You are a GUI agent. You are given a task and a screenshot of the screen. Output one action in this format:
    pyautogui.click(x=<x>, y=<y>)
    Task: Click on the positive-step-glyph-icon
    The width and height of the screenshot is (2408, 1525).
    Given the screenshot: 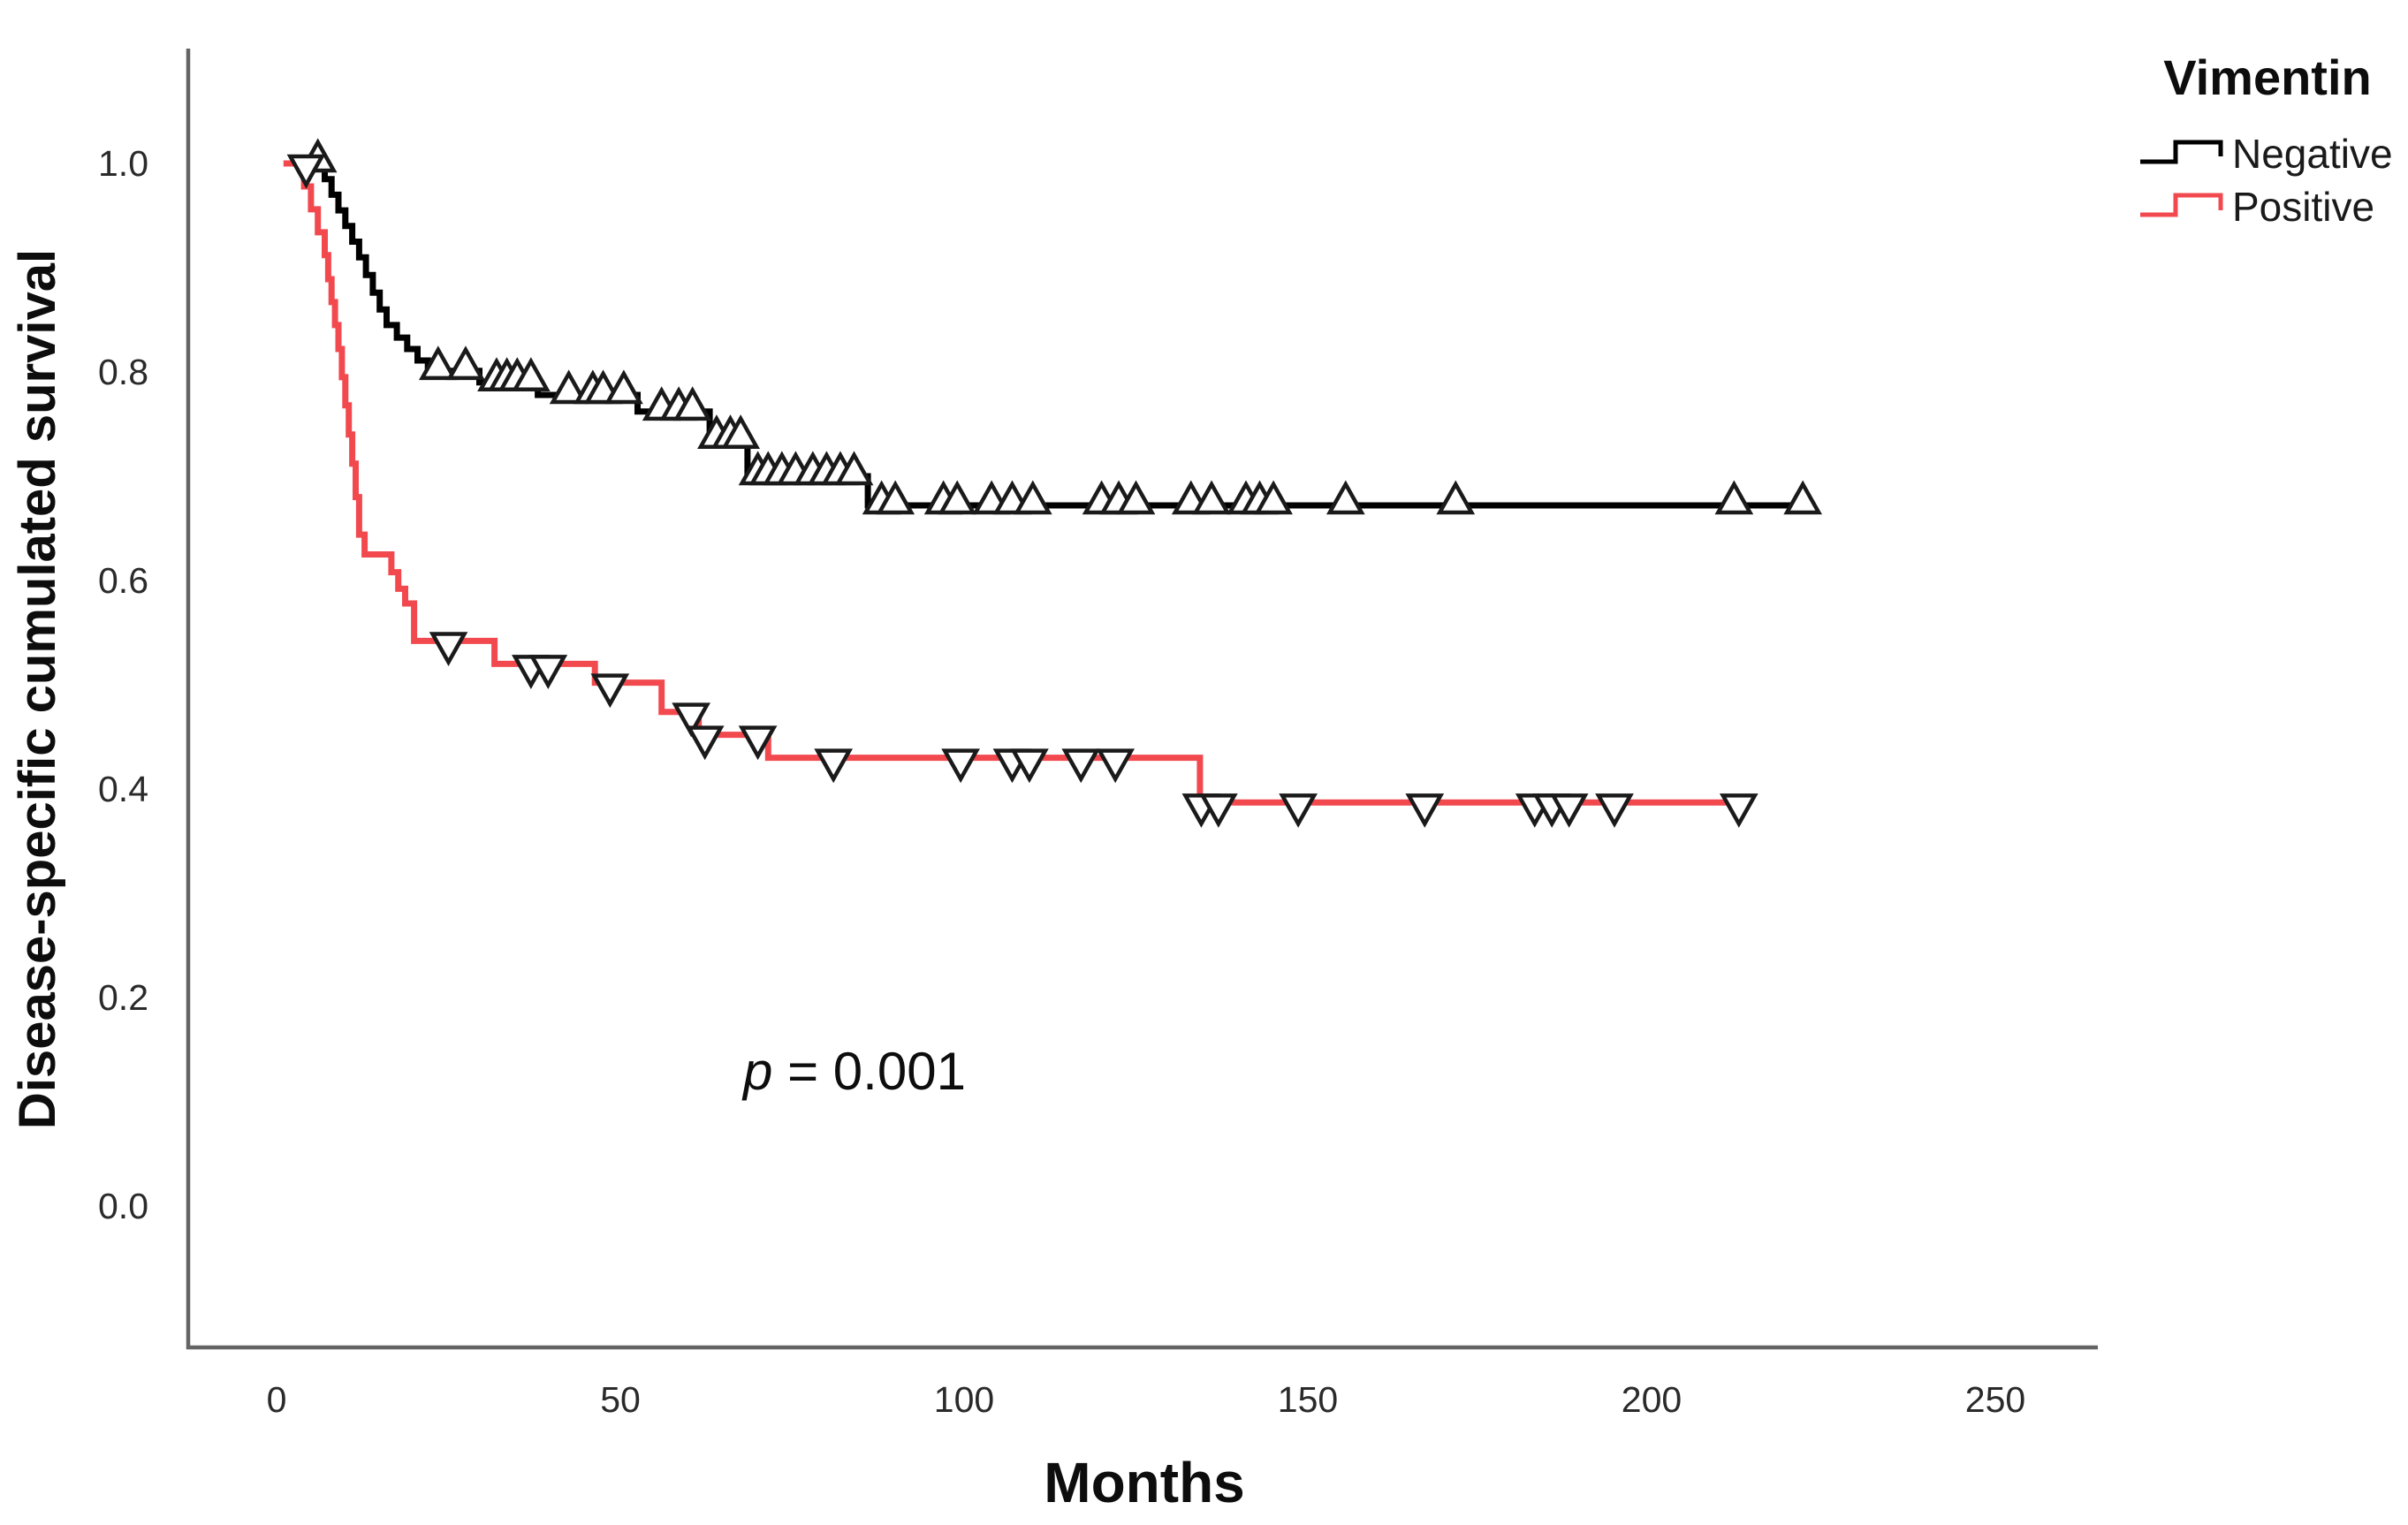 What is the action you would take?
    pyautogui.click(x=2181, y=205)
    